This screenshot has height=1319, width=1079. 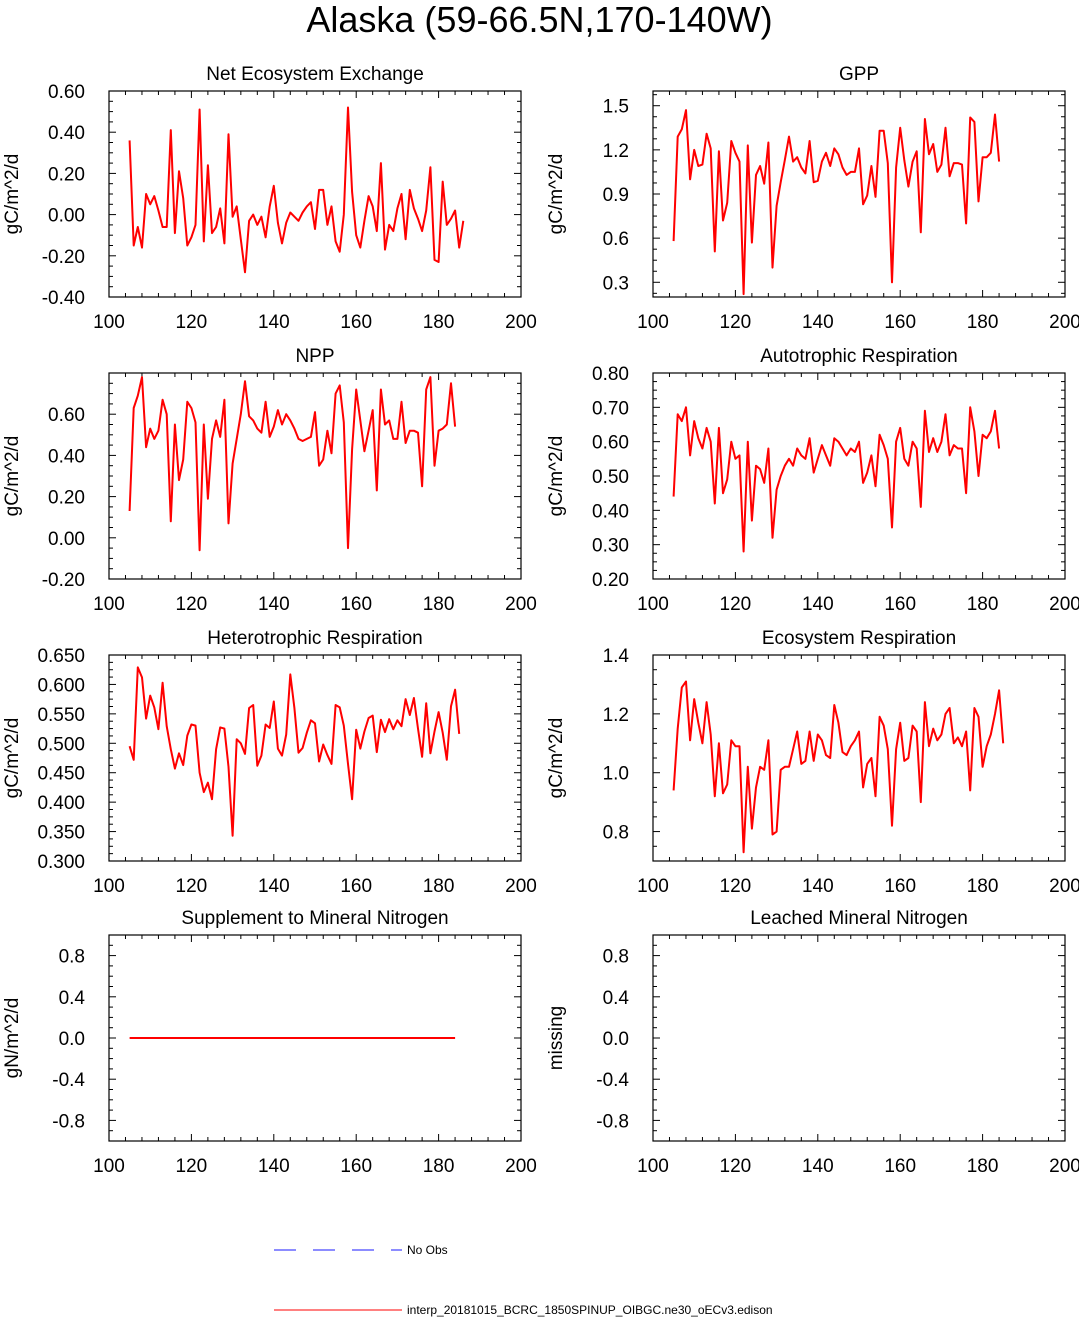 I want to click on chart-title: Ecosystem Respiration, so click(x=859, y=638).